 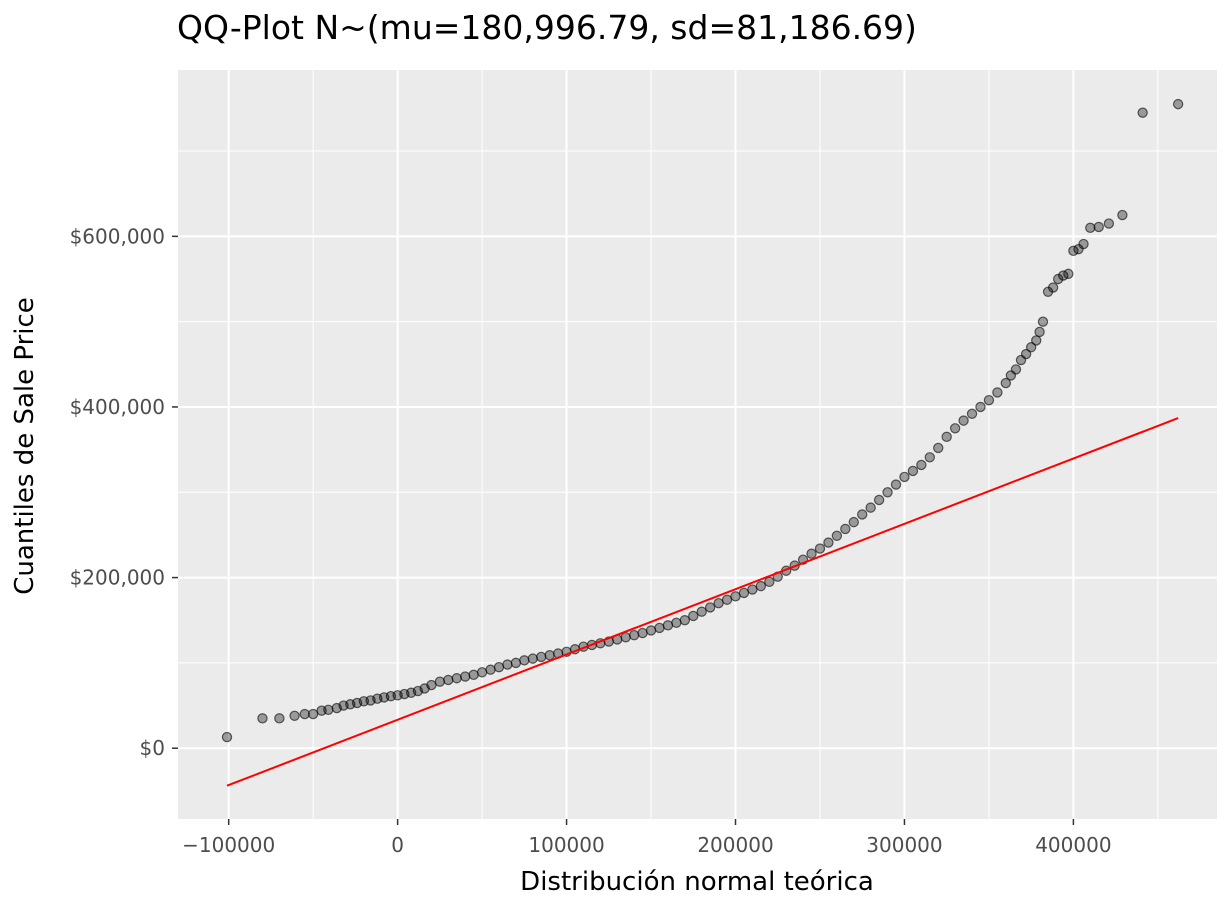 What do you see at coordinates (647, 838) in the screenshot?
I see `x-axis: −100000 0 100000 200000 300000 400000` at bounding box center [647, 838].